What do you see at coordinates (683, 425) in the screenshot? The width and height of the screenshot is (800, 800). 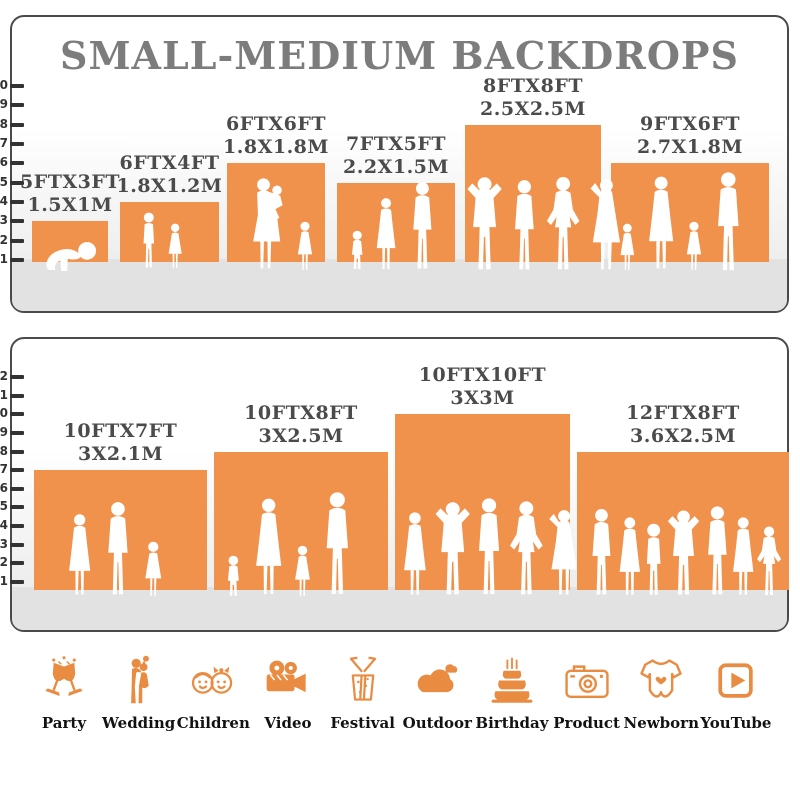 I see `bar-size-label: 12FTX8FT 3.6X2.5M` at bounding box center [683, 425].